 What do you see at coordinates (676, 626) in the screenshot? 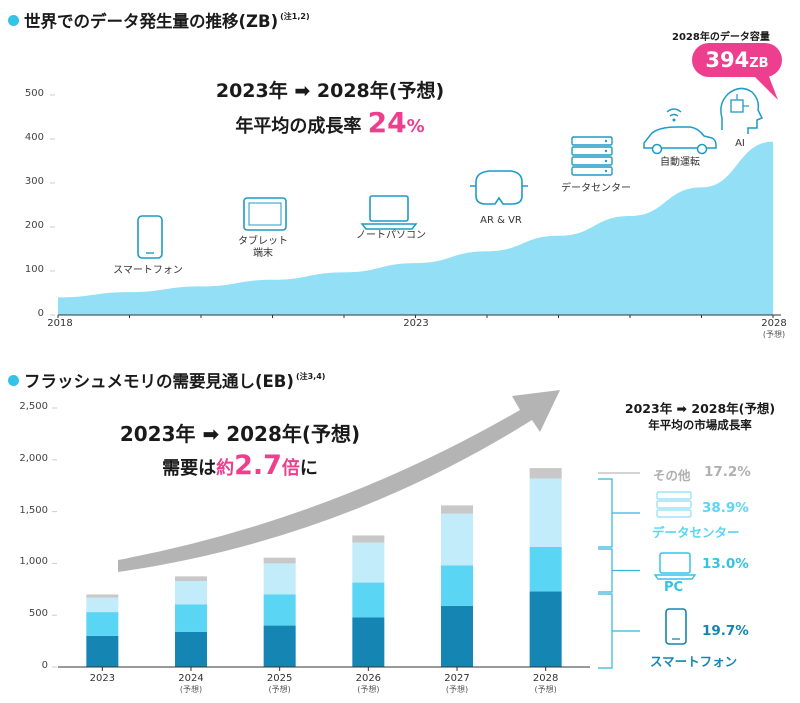
I see `legend-smartphone-icon` at bounding box center [676, 626].